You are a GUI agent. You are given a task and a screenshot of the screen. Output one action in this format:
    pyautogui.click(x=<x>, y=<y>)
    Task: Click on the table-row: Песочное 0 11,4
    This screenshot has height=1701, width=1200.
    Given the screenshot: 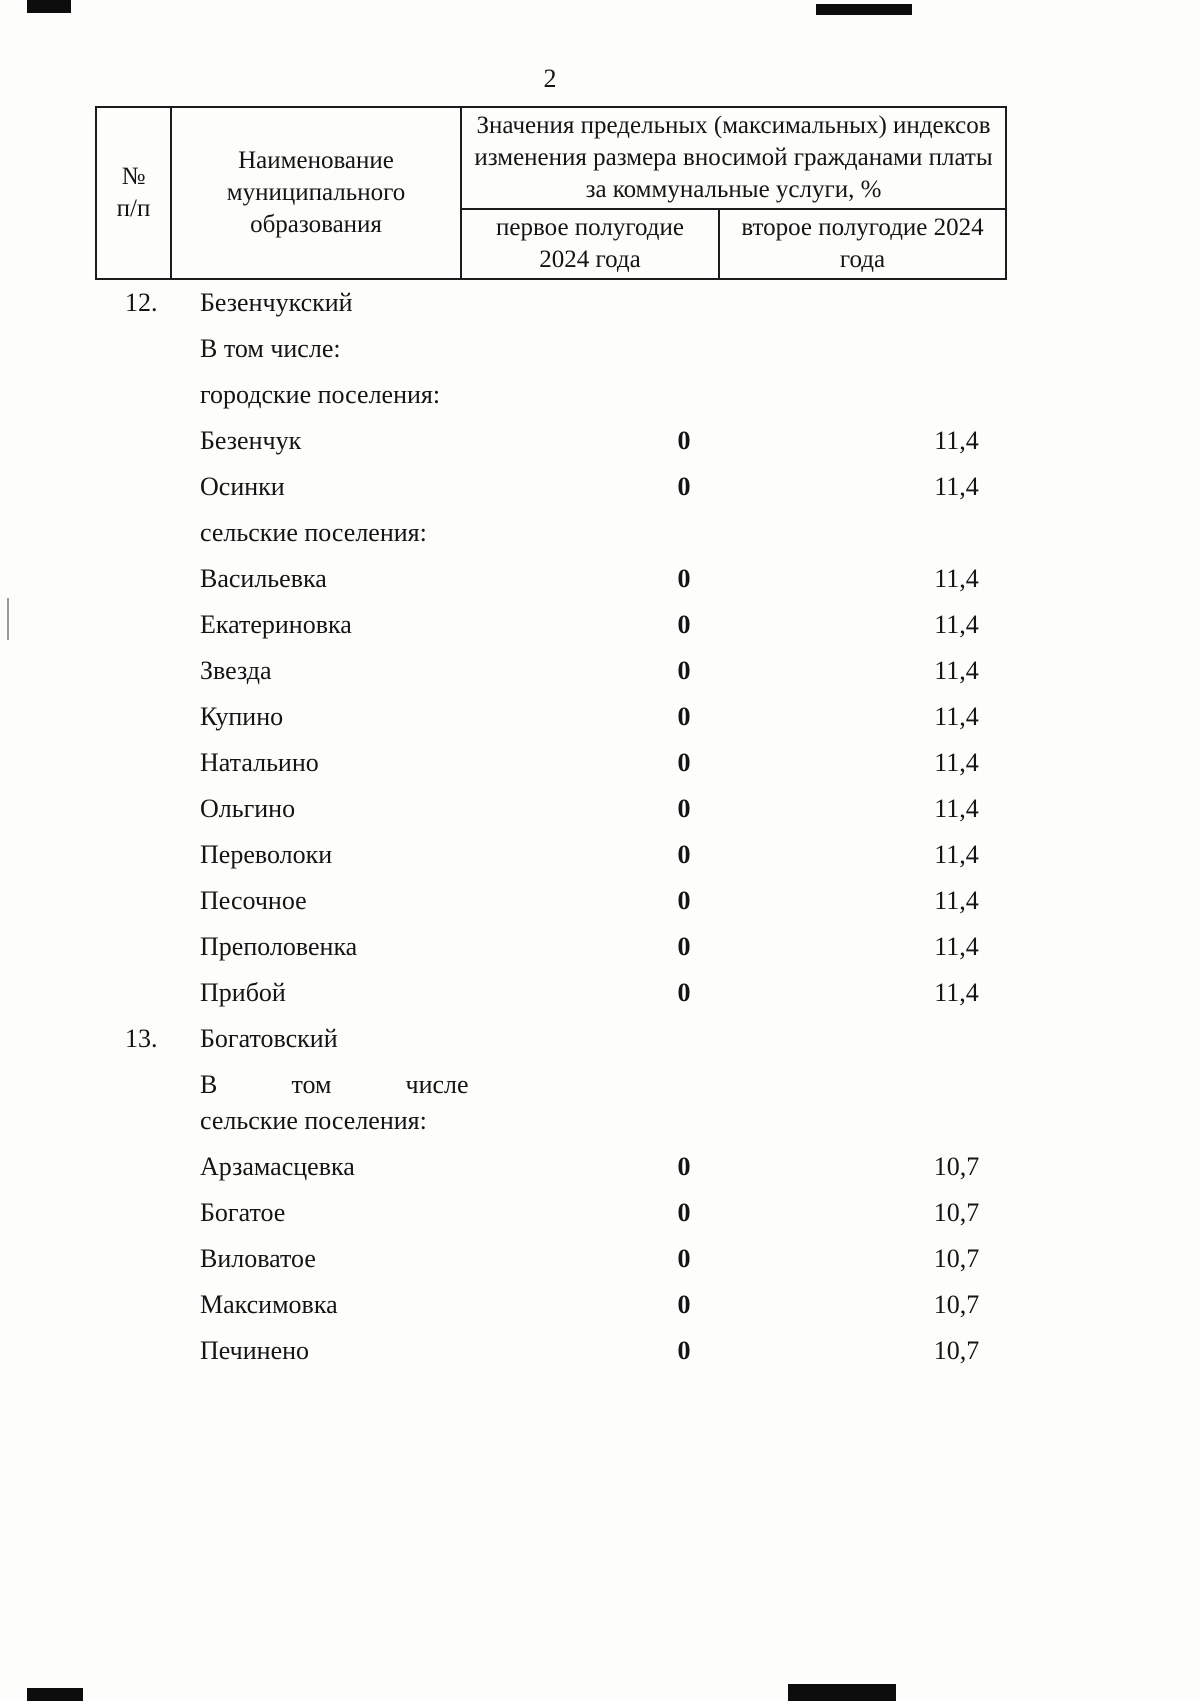 What is the action you would take?
    pyautogui.click(x=550, y=909)
    